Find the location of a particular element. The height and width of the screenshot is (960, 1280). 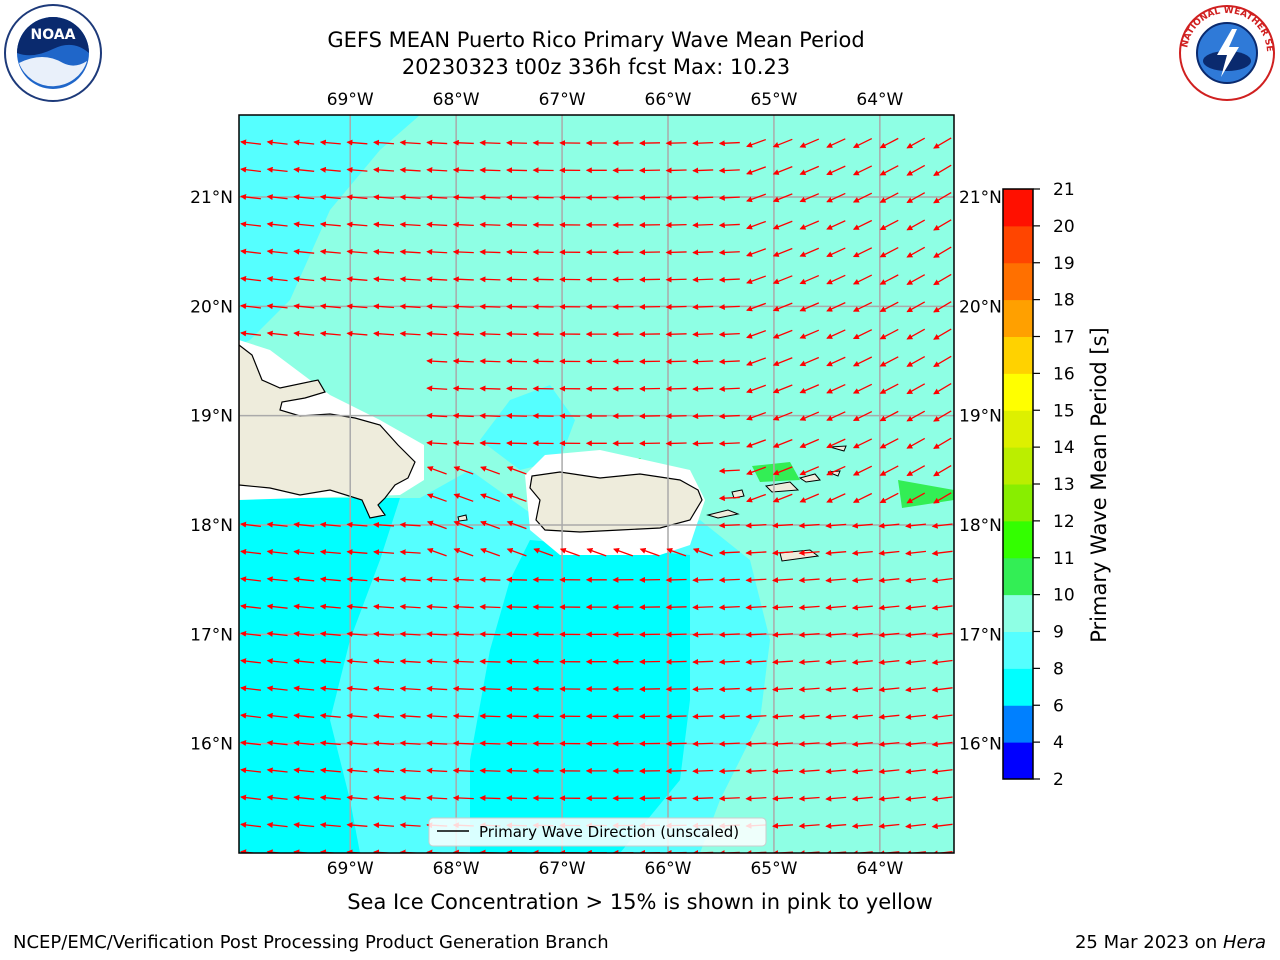

colorbar-tick-label: 2 is located at coordinates (1058, 780).